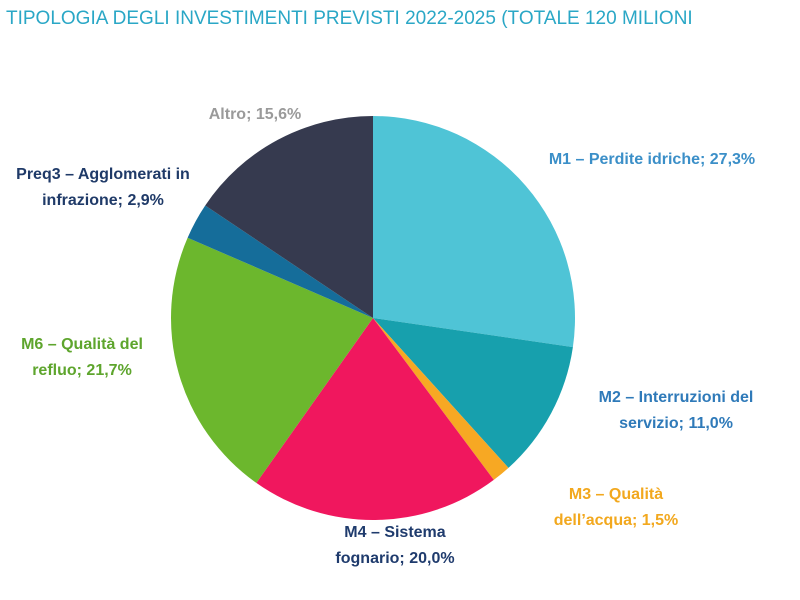 The width and height of the screenshot is (800, 600). What do you see at coordinates (390, 545) in the screenshot?
I see `slice-category: M4 – Sistema fognario;` at bounding box center [390, 545].